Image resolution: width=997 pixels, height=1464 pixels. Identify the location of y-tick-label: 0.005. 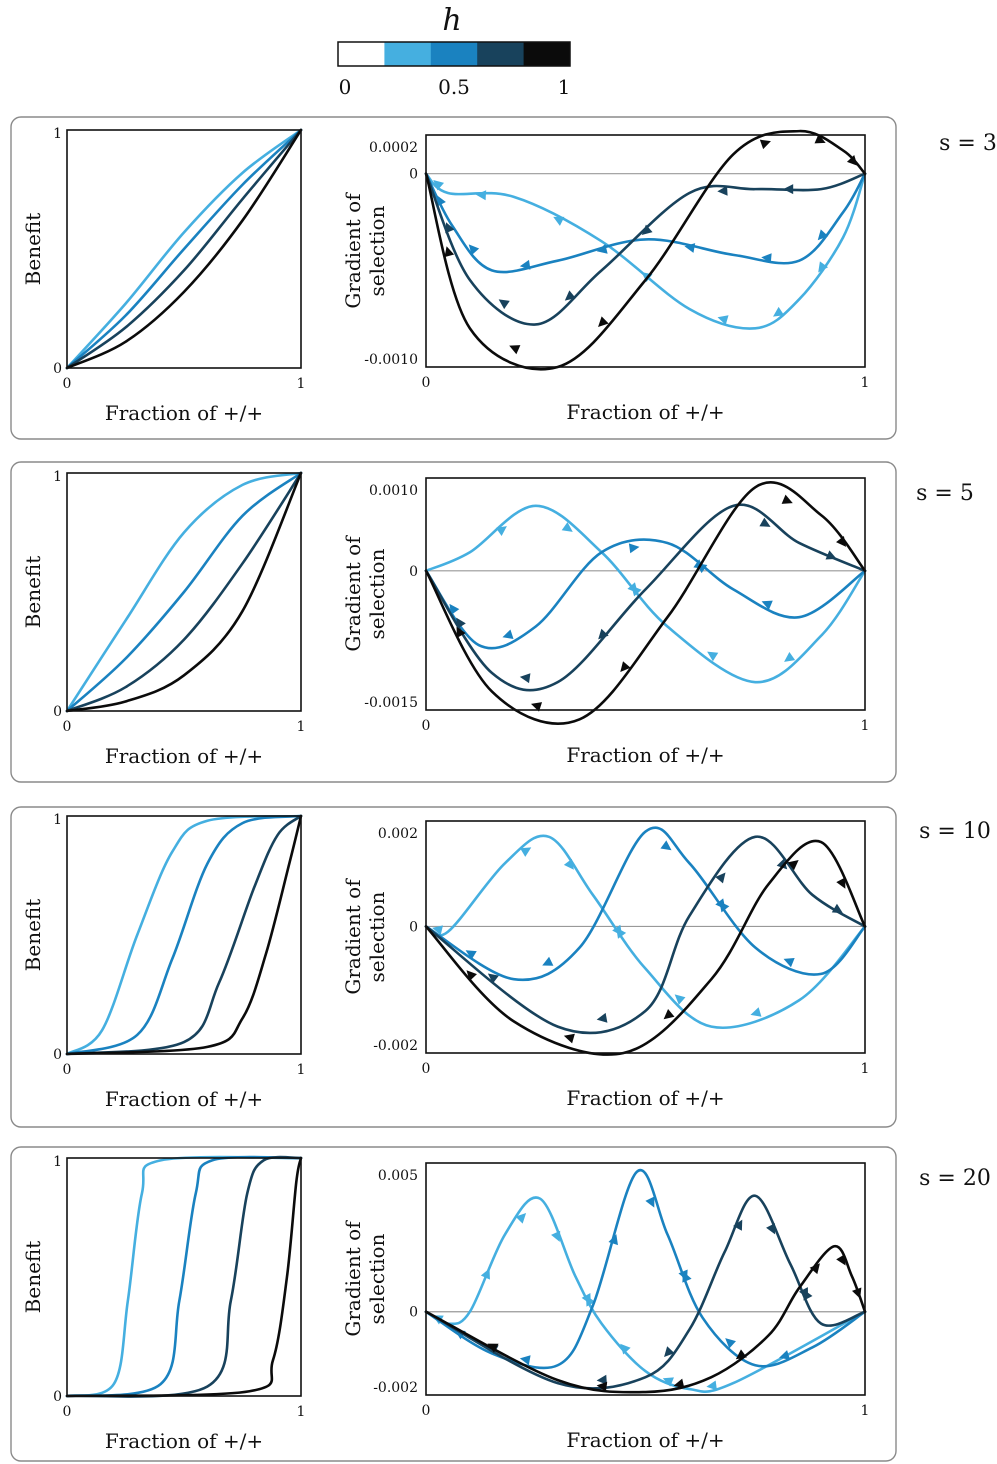
(398, 1176).